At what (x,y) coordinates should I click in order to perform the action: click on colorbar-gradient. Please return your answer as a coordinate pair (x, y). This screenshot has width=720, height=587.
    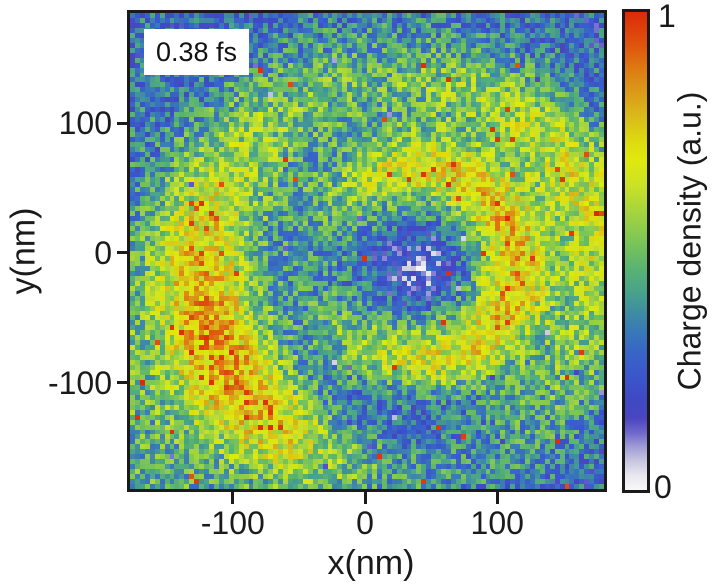
    Looking at the image, I should click on (636, 251).